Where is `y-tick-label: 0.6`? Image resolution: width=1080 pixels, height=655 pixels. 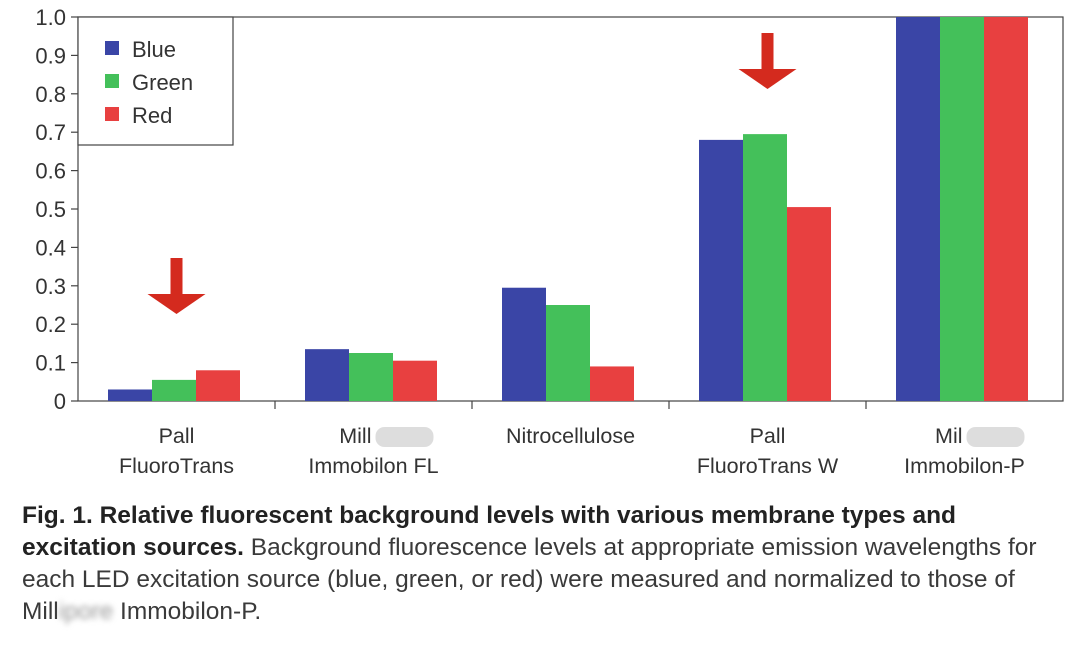 y-tick-label: 0.6 is located at coordinates (50, 171).